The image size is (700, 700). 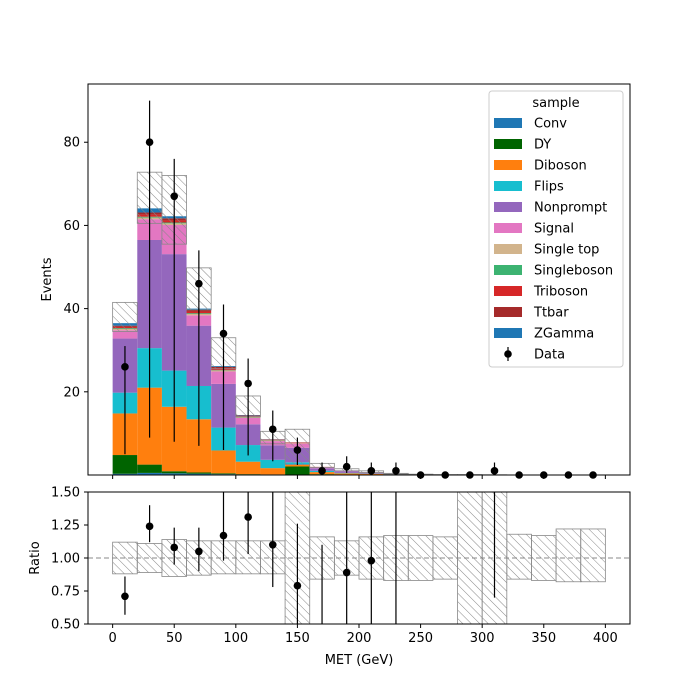 I want to click on ratio-y-tick-label: 1.00, so click(x=65, y=559).